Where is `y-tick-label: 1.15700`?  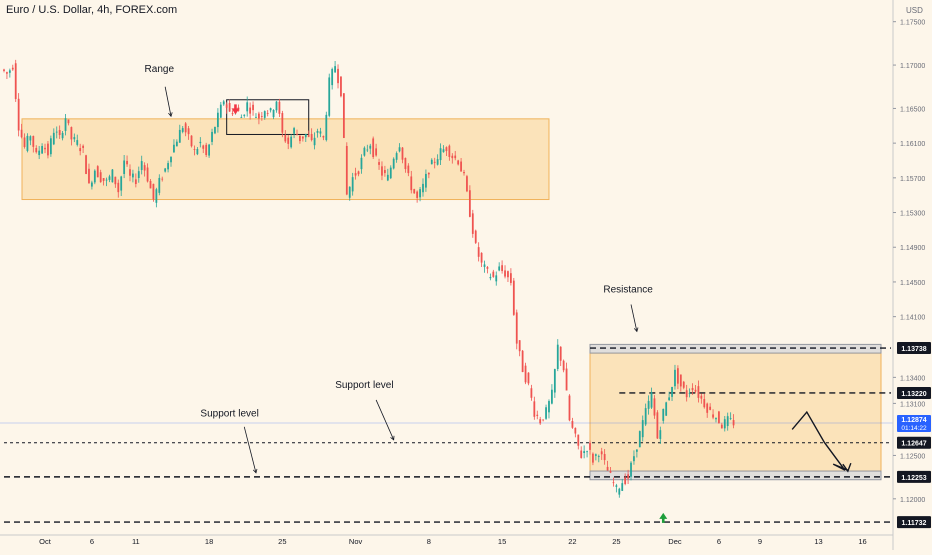
y-tick-label: 1.15700 is located at coordinates (912, 179).